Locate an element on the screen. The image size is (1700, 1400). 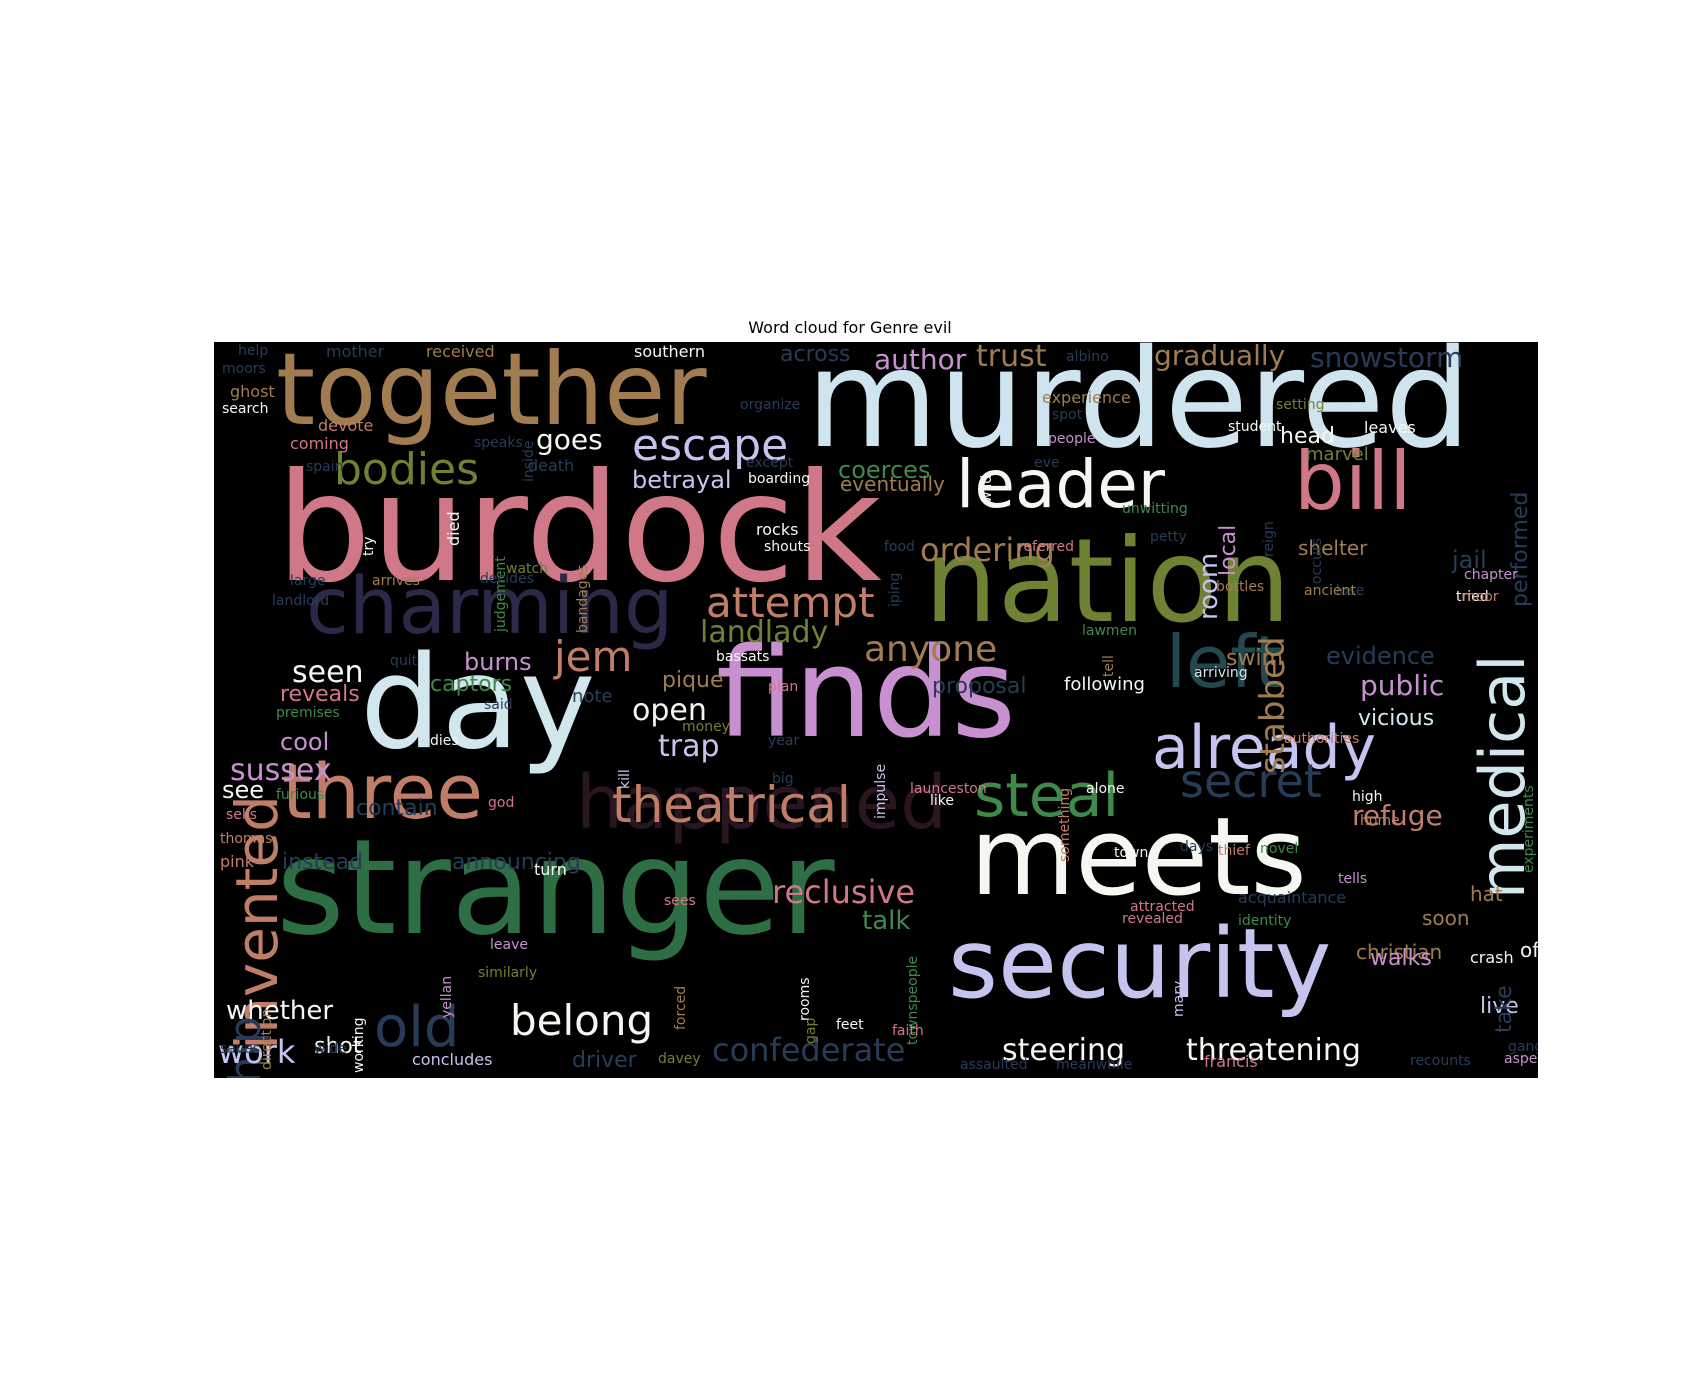
word-178: mary is located at coordinates (1179, 998).